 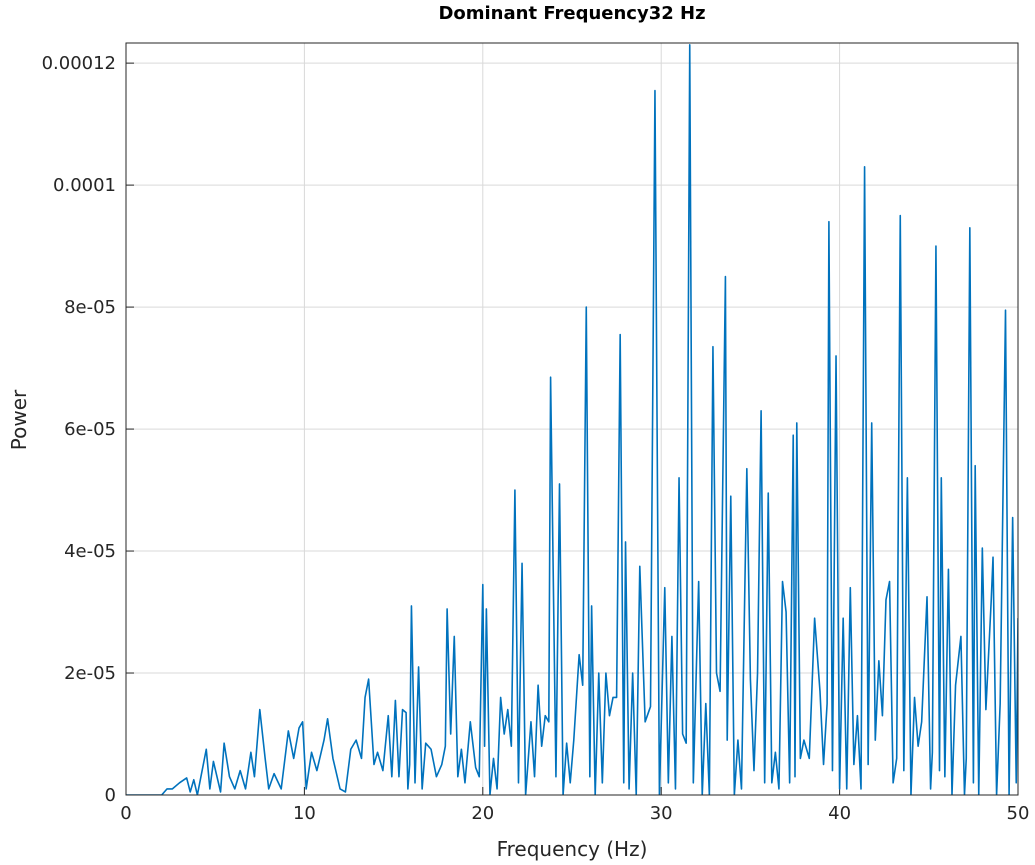 I want to click on x-tick-label: 10, so click(x=304, y=813).